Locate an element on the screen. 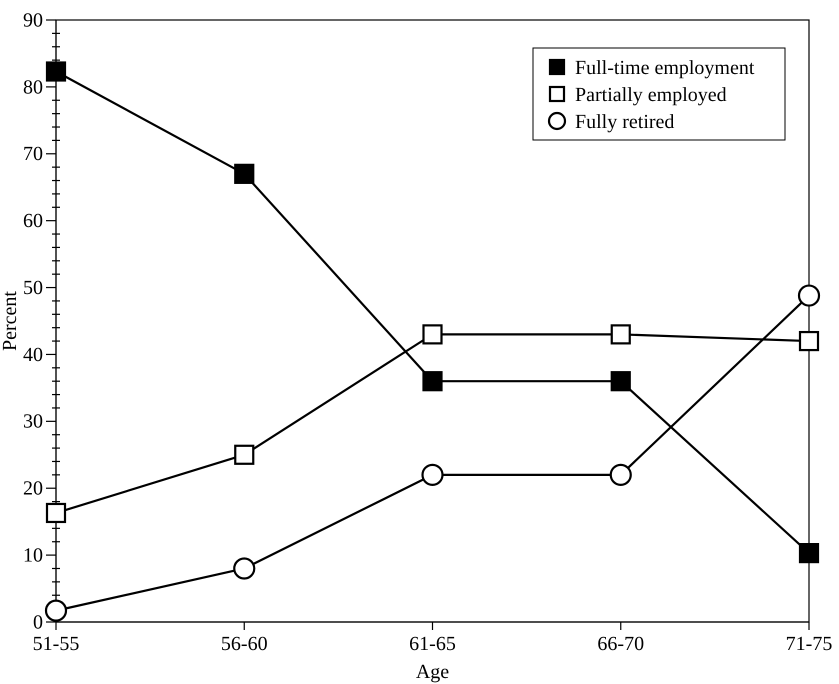 The image size is (839, 684). y-tick-label: 20 is located at coordinates (33, 489).